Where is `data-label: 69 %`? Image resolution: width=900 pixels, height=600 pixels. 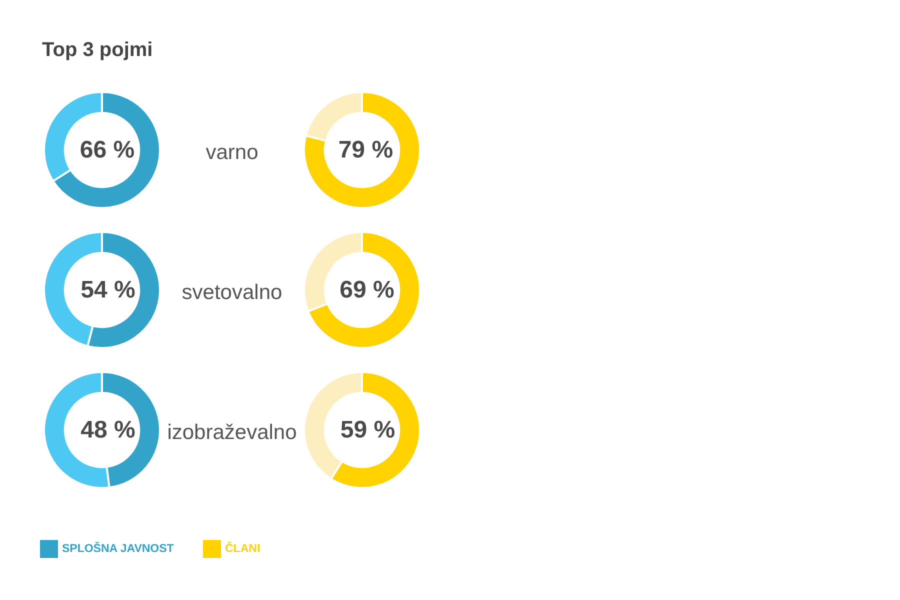
data-label: 69 % is located at coordinates (367, 290).